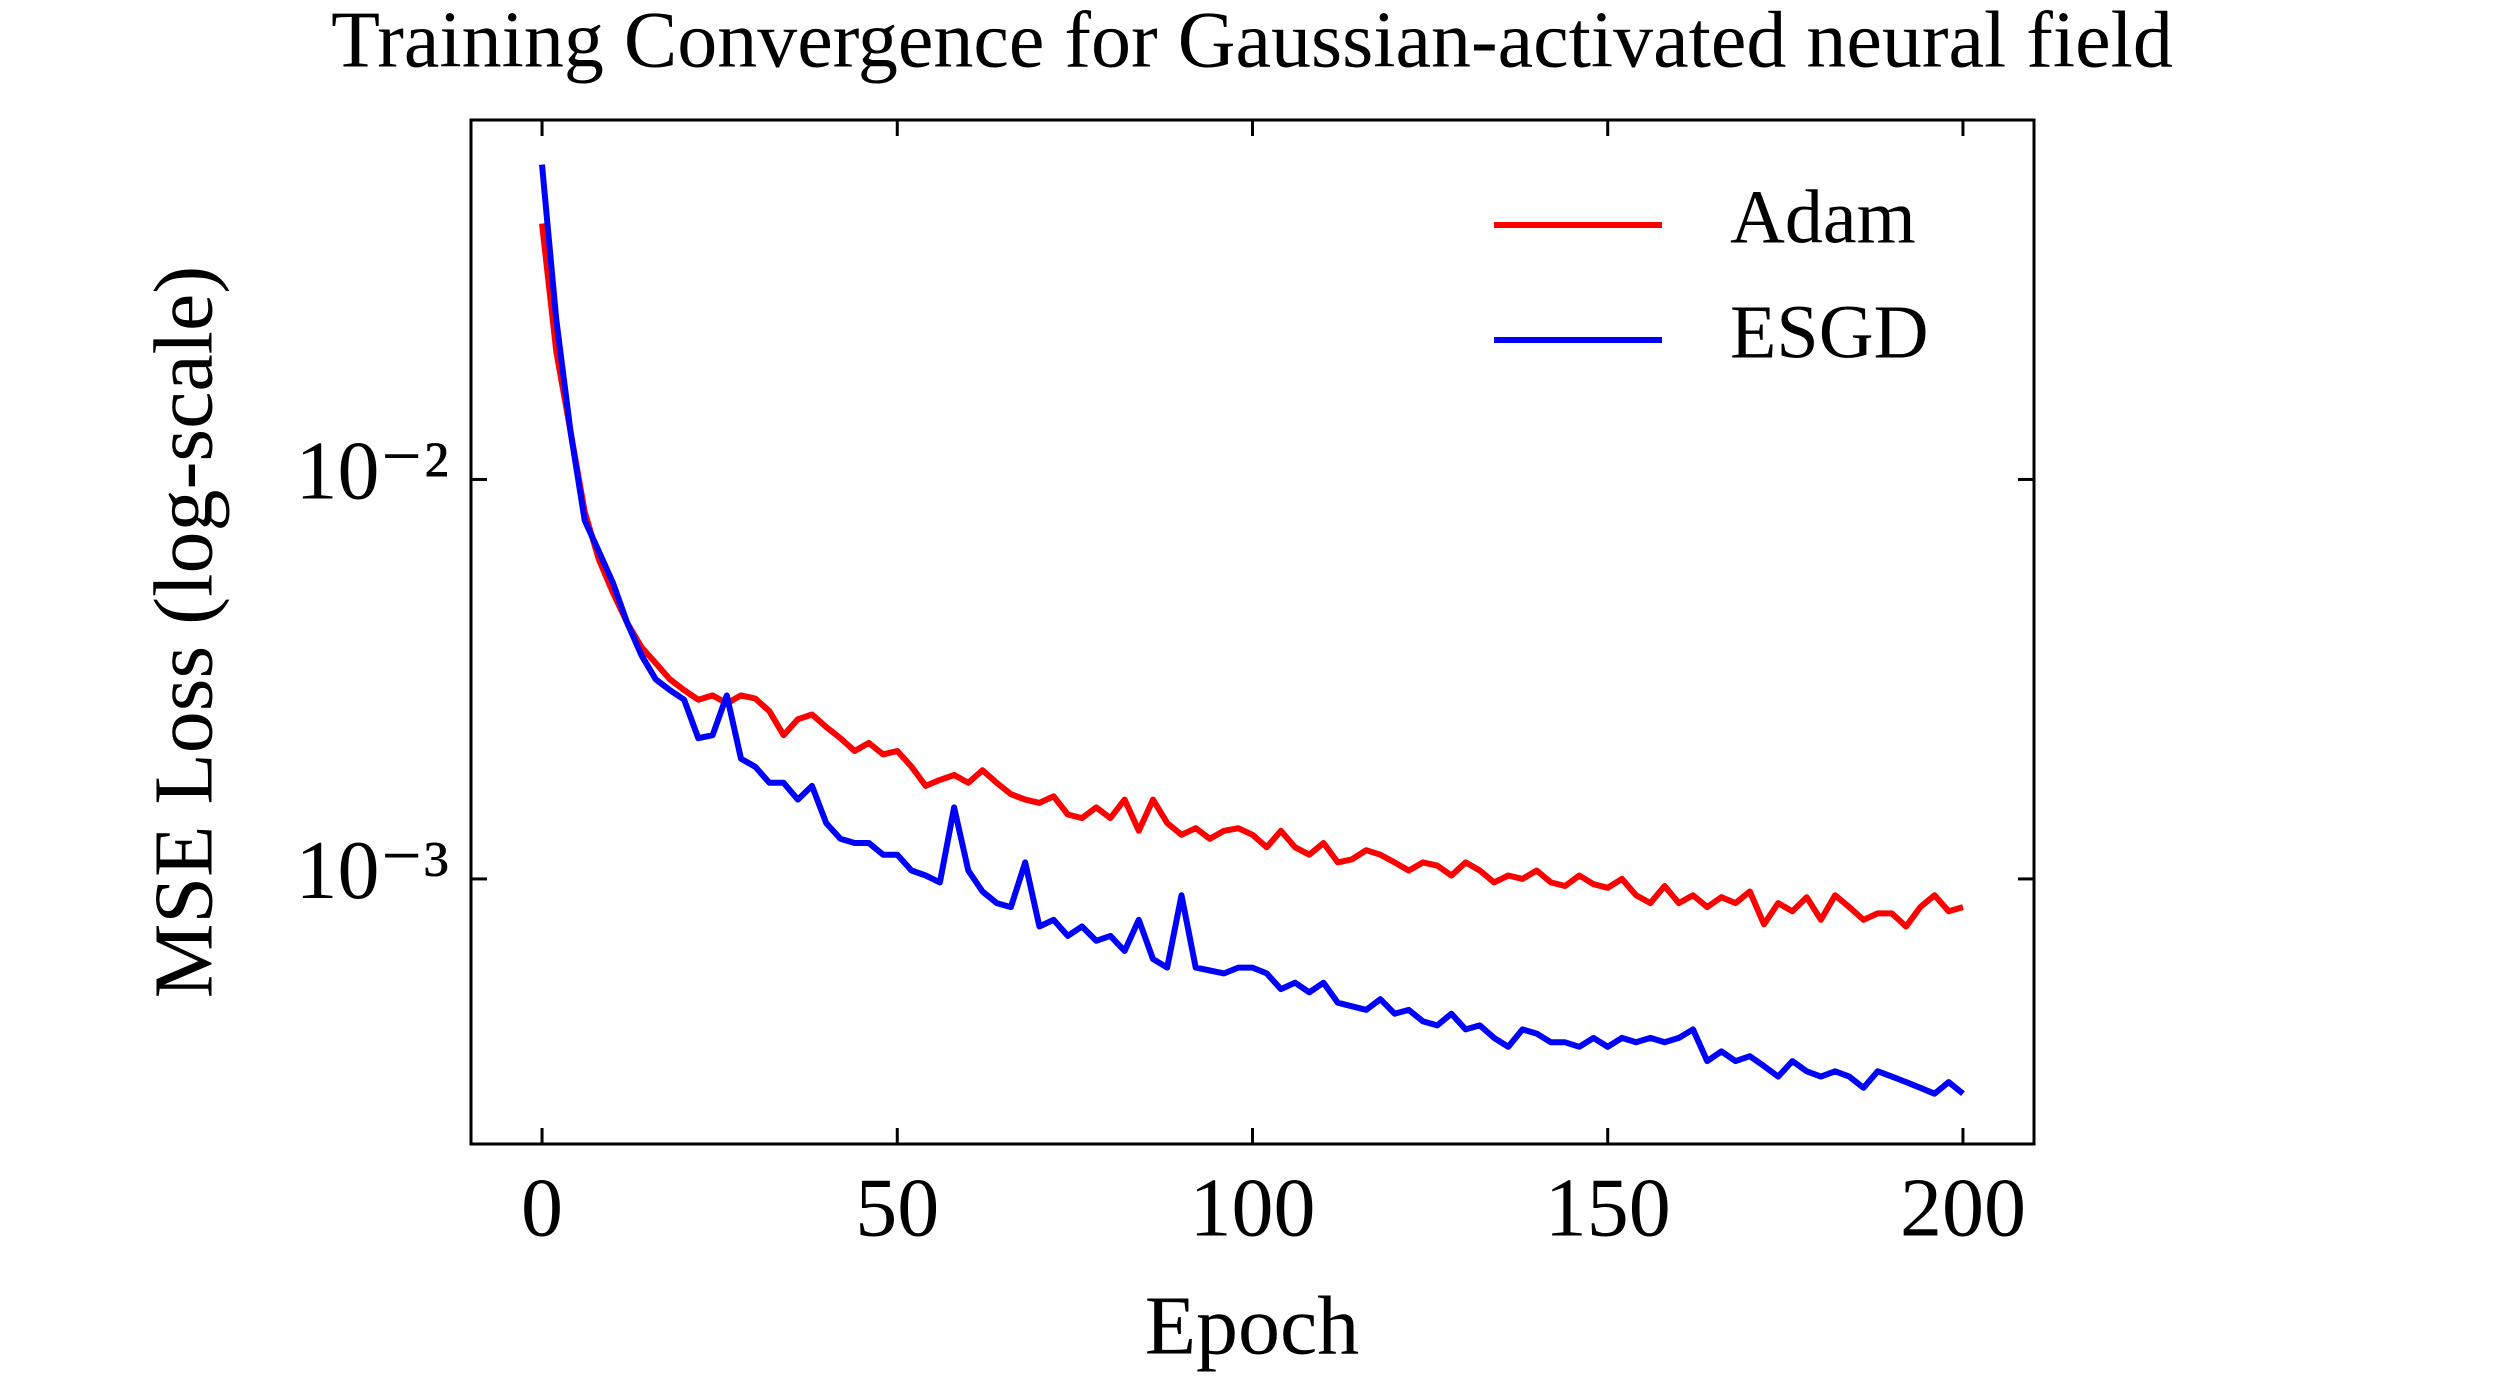  I want to click on x-tick-label: 200, so click(1963, 1207).